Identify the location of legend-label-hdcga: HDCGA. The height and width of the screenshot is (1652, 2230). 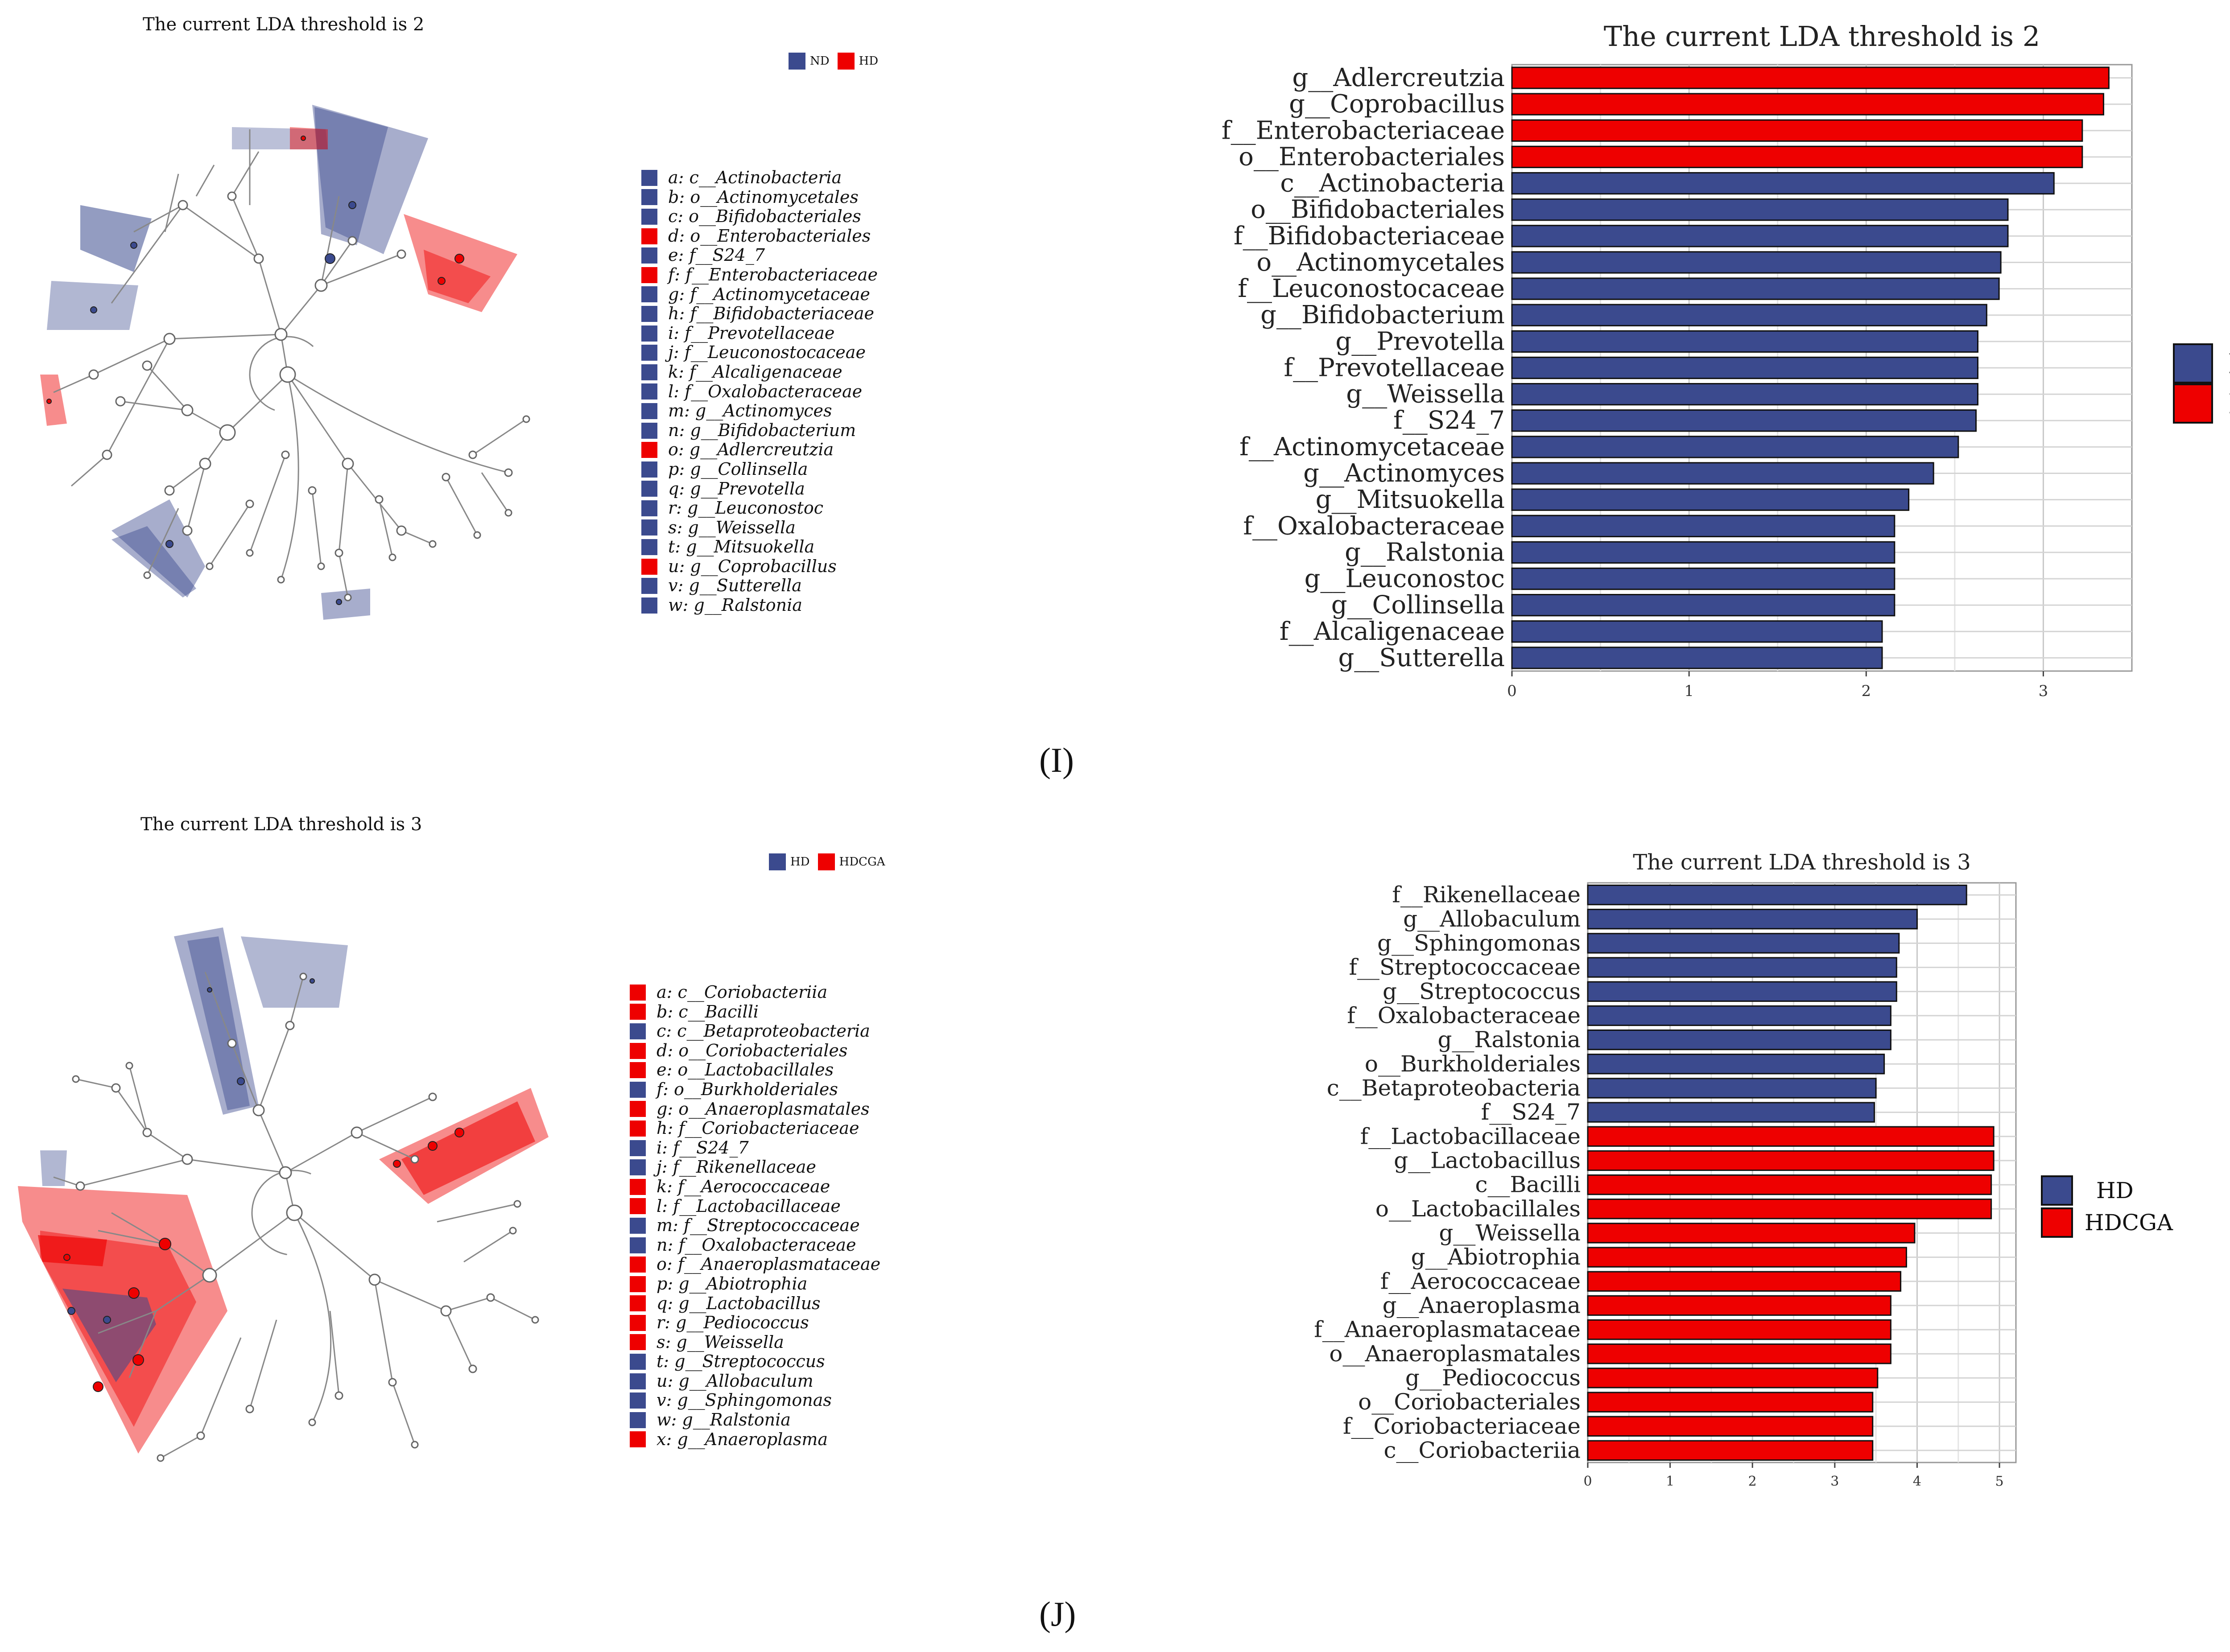
(2129, 1223).